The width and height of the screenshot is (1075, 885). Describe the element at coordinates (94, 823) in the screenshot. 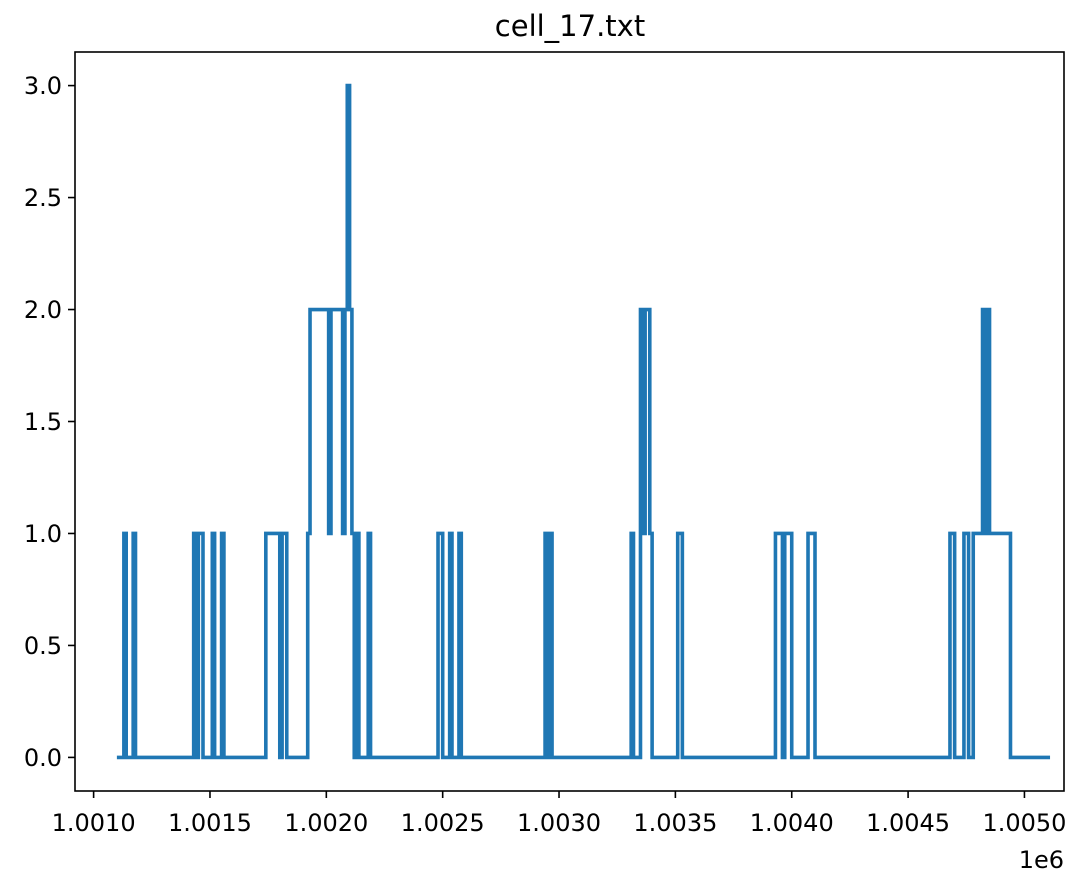

I see `x-tick-label: 1.0010` at that location.